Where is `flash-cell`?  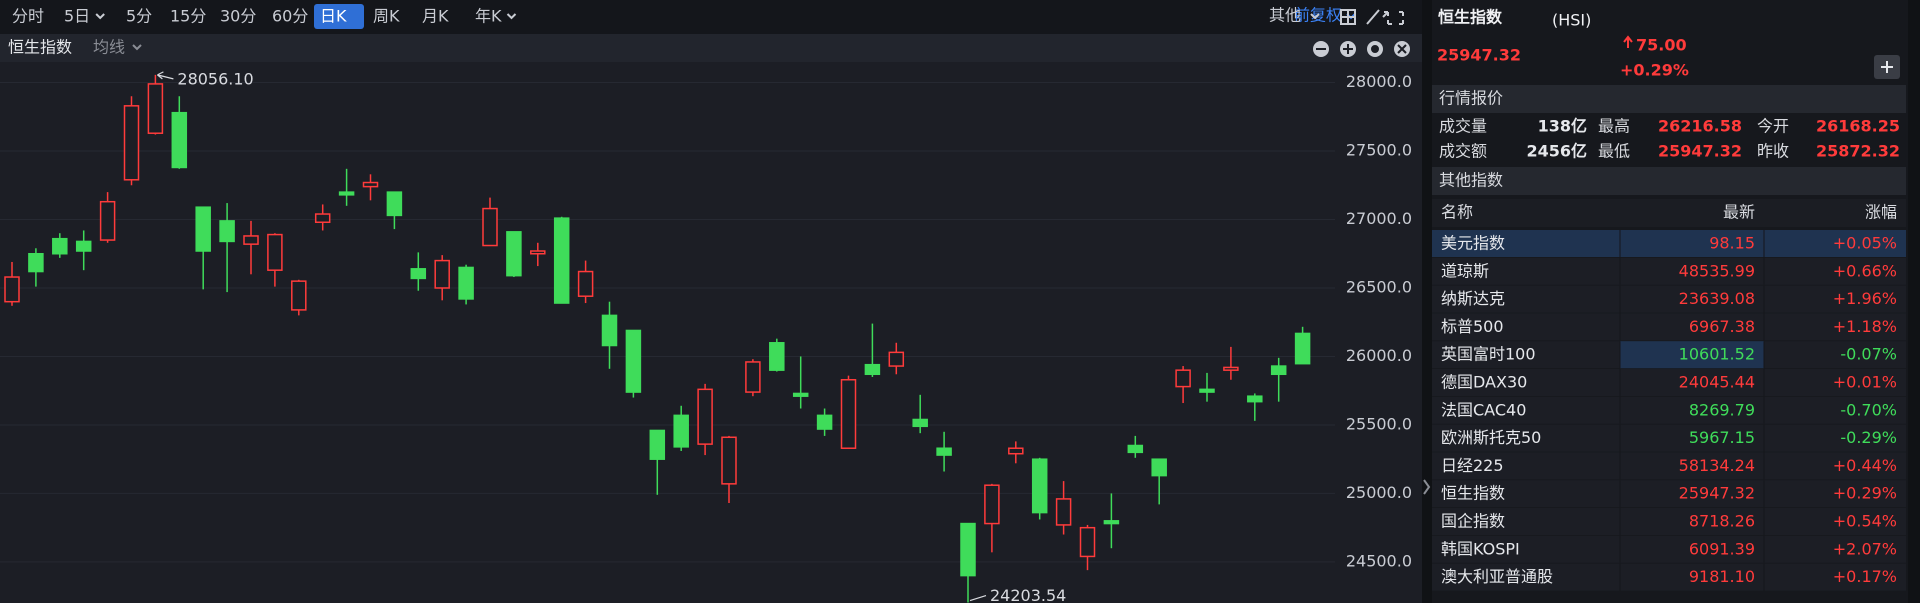 flash-cell is located at coordinates (1692, 355).